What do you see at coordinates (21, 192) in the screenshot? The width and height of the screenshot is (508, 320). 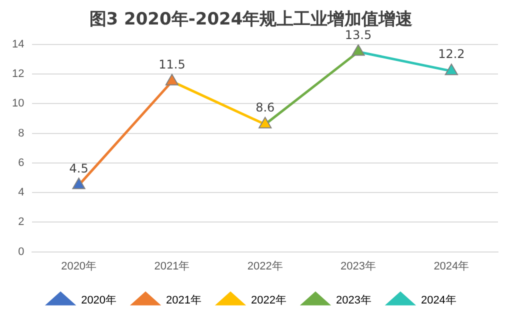 I see `y-tick-label: 4` at bounding box center [21, 192].